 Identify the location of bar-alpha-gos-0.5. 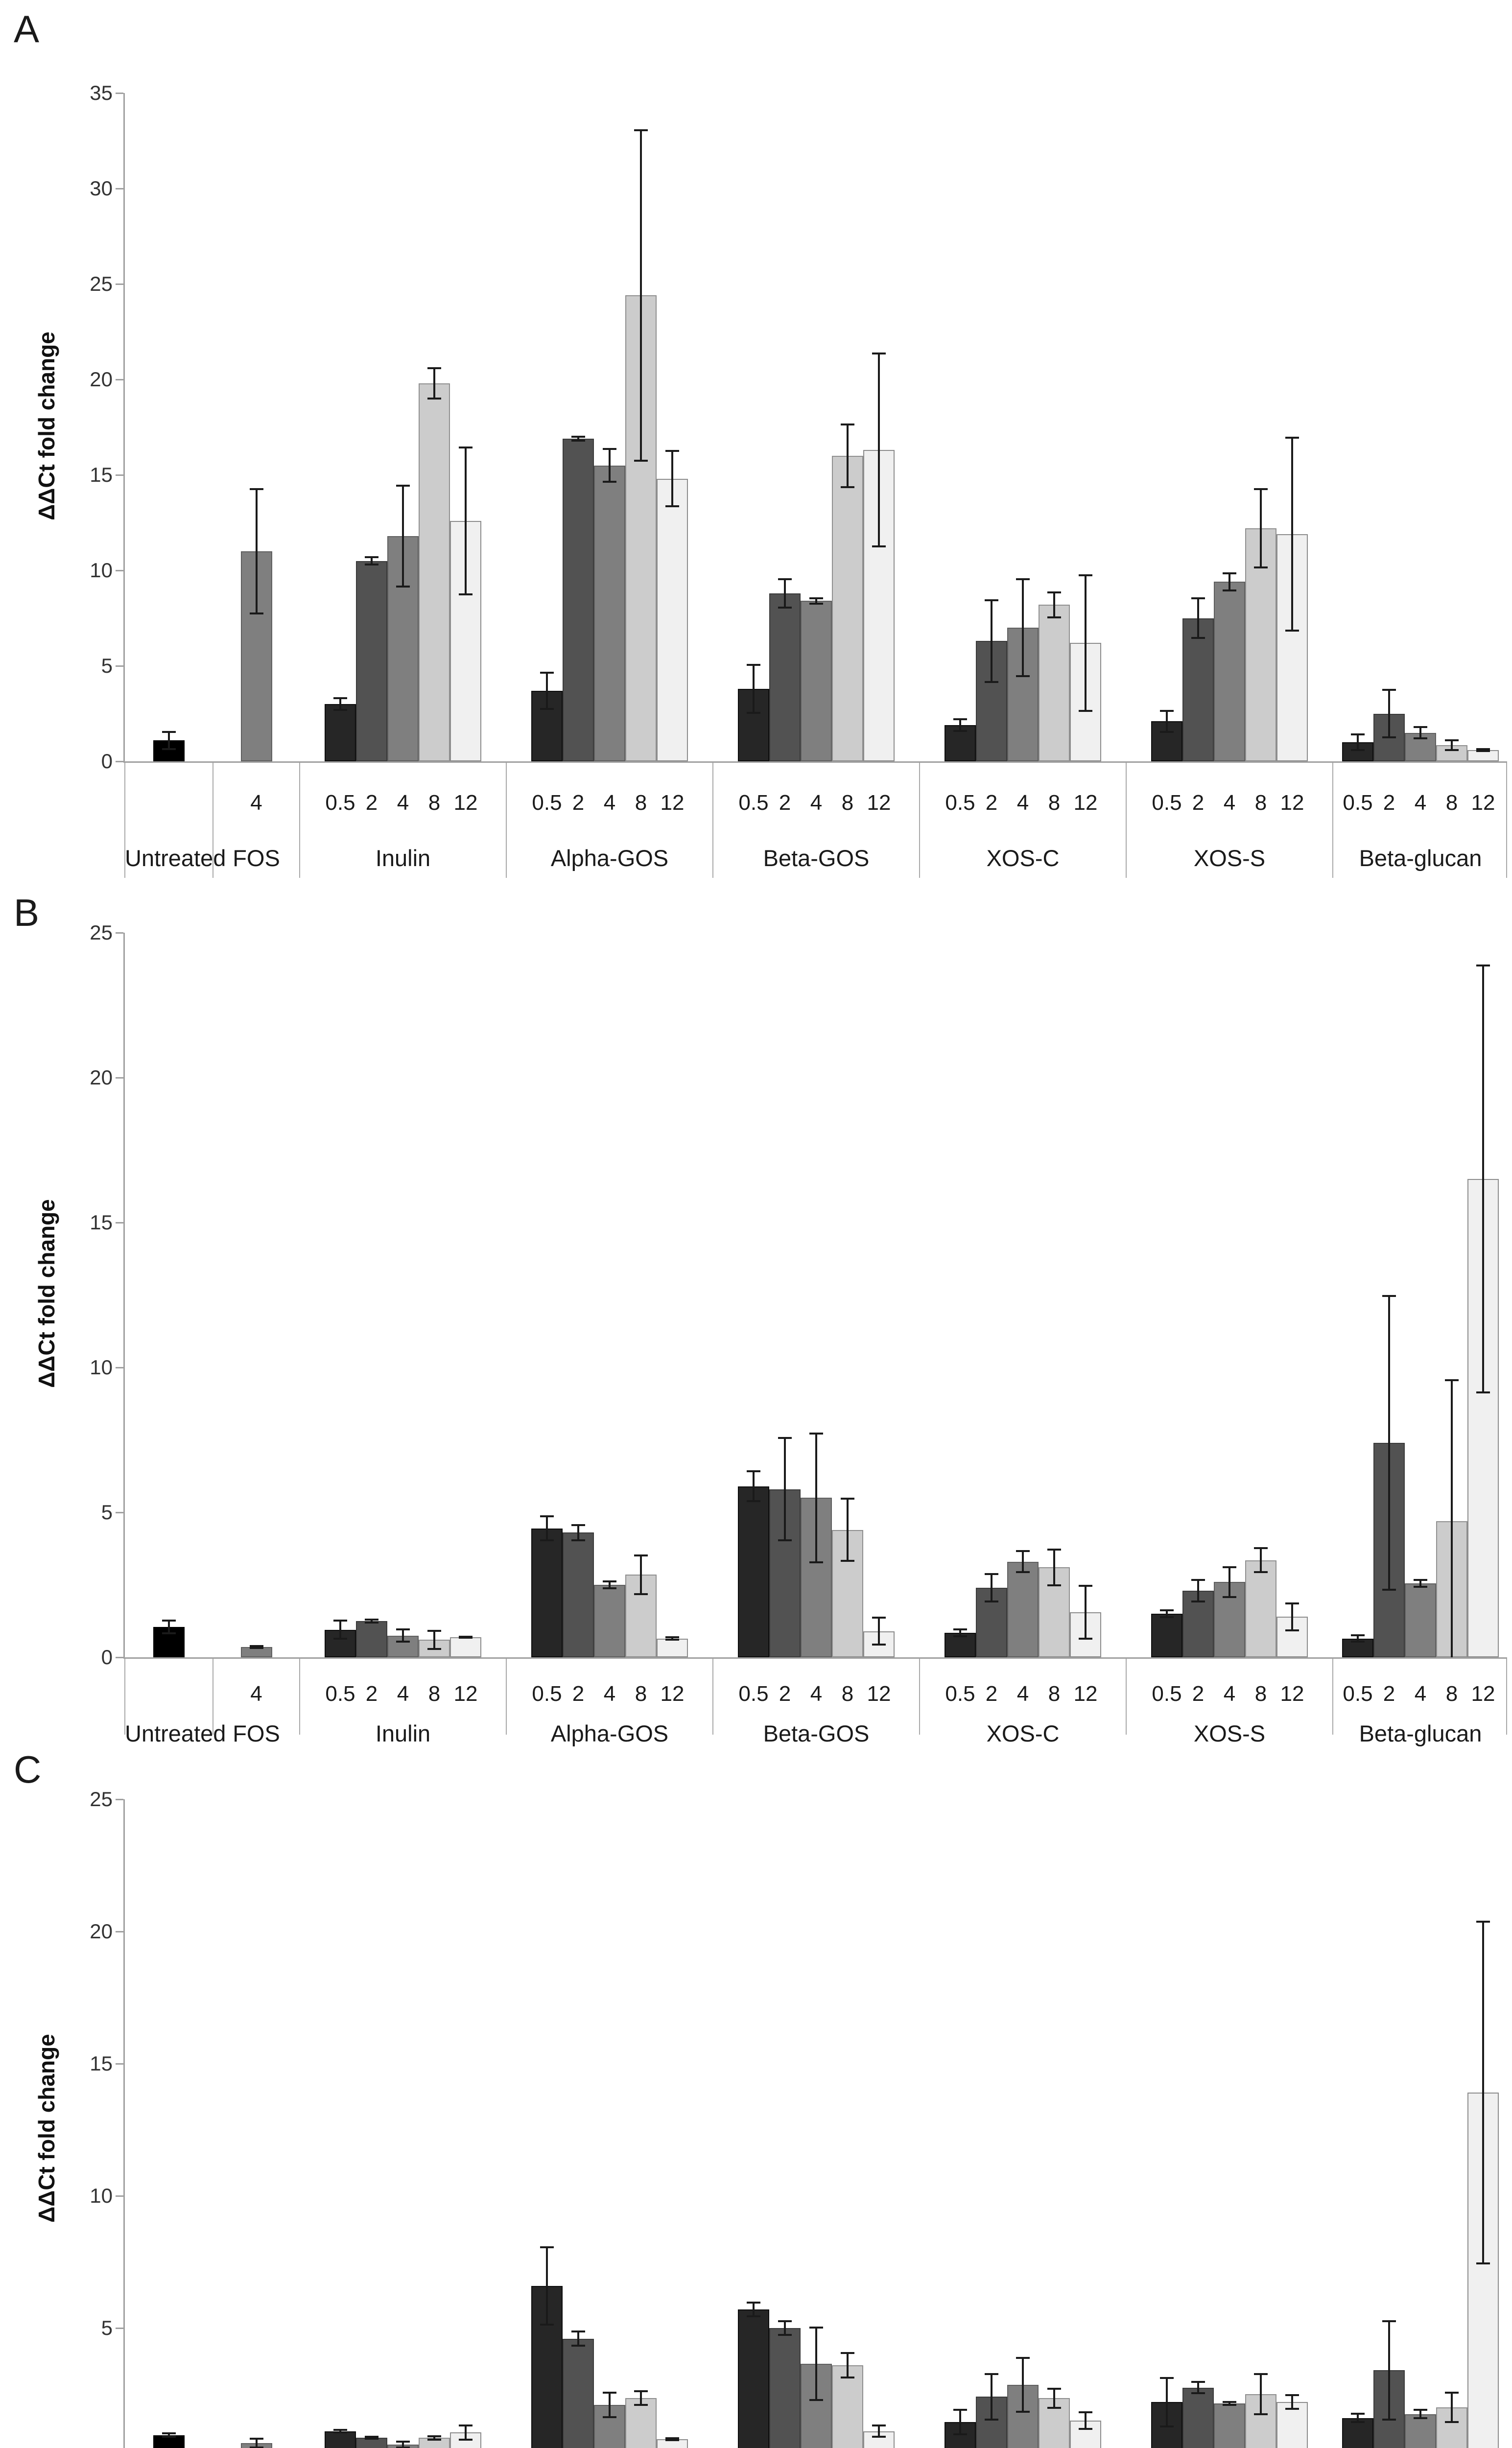
(547, 1592).